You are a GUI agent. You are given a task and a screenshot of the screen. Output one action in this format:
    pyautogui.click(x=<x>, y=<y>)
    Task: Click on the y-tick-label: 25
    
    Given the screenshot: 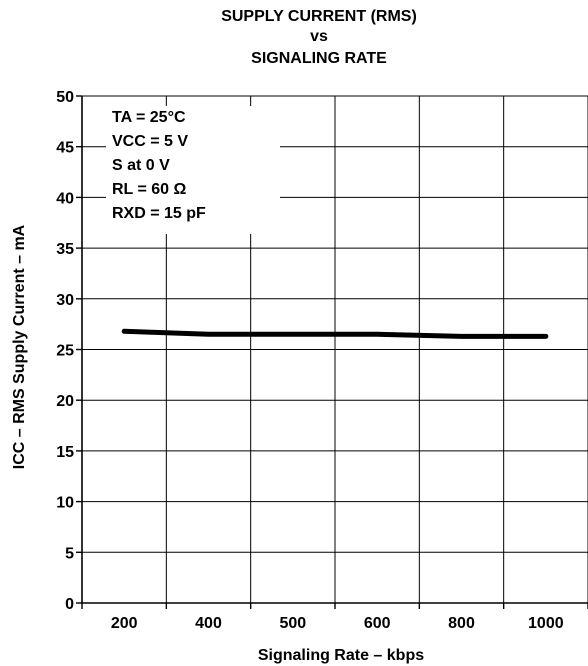 What is the action you would take?
    pyautogui.click(x=65, y=351)
    